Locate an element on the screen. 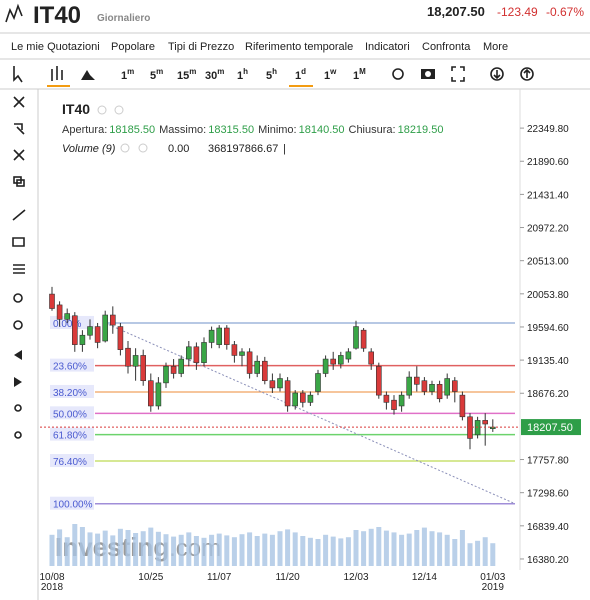 The image size is (590, 600). interval-num: 5 is located at coordinates (153, 76).